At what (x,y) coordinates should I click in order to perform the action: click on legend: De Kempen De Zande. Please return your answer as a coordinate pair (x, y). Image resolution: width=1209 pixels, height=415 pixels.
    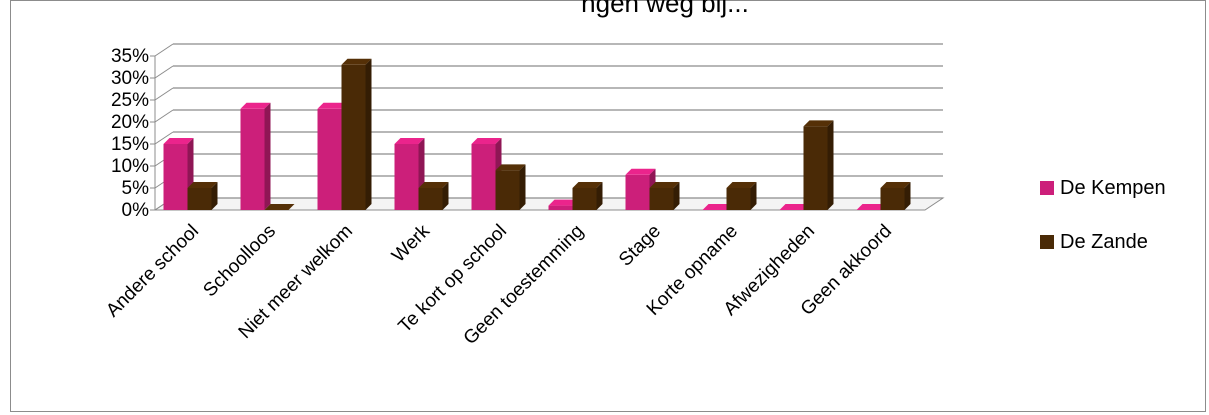
    Looking at the image, I should click on (1103, 229).